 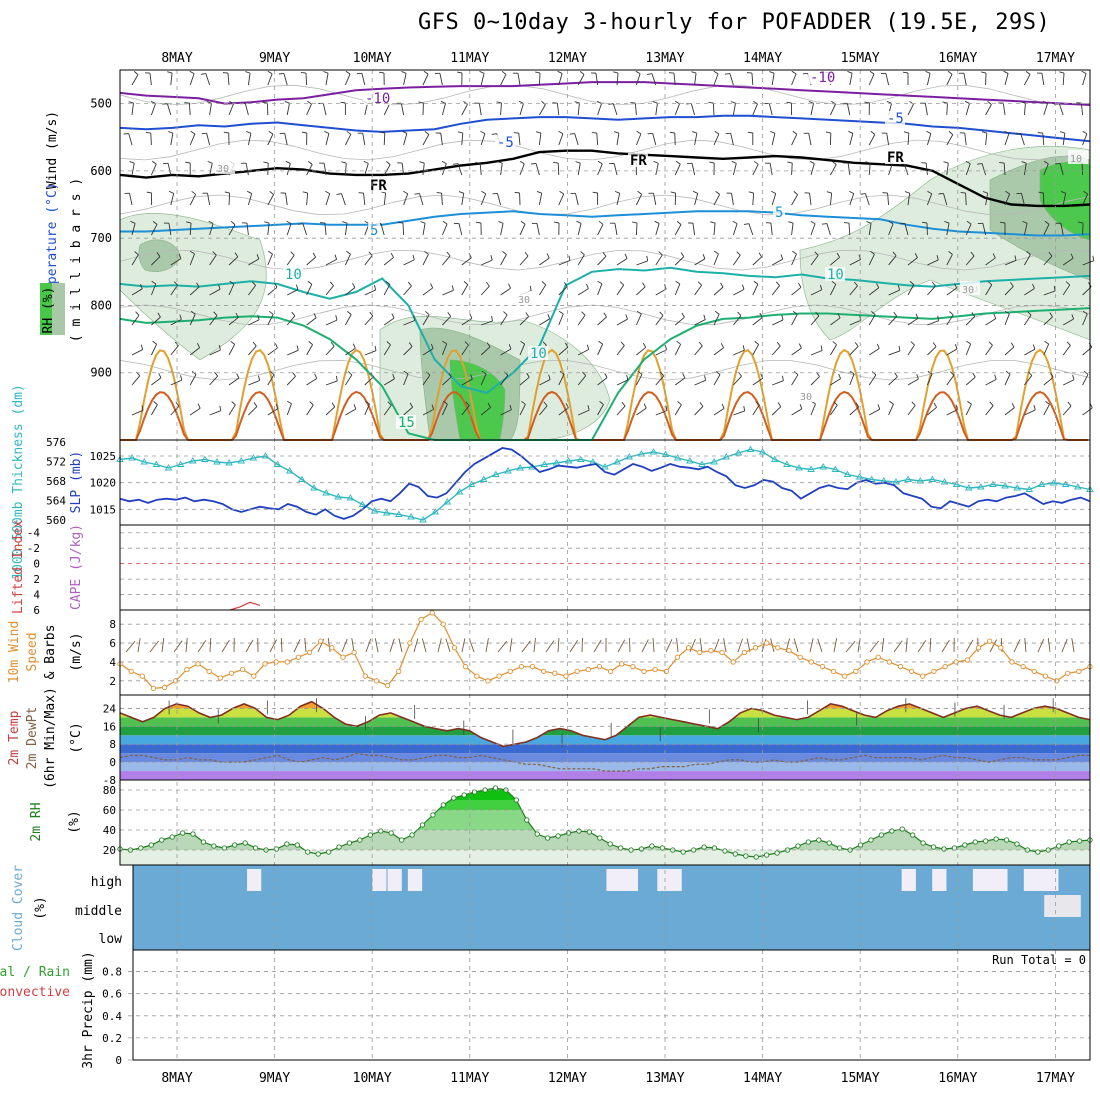 What do you see at coordinates (110, 708) in the screenshot?
I see `temp-tick: 24` at bounding box center [110, 708].